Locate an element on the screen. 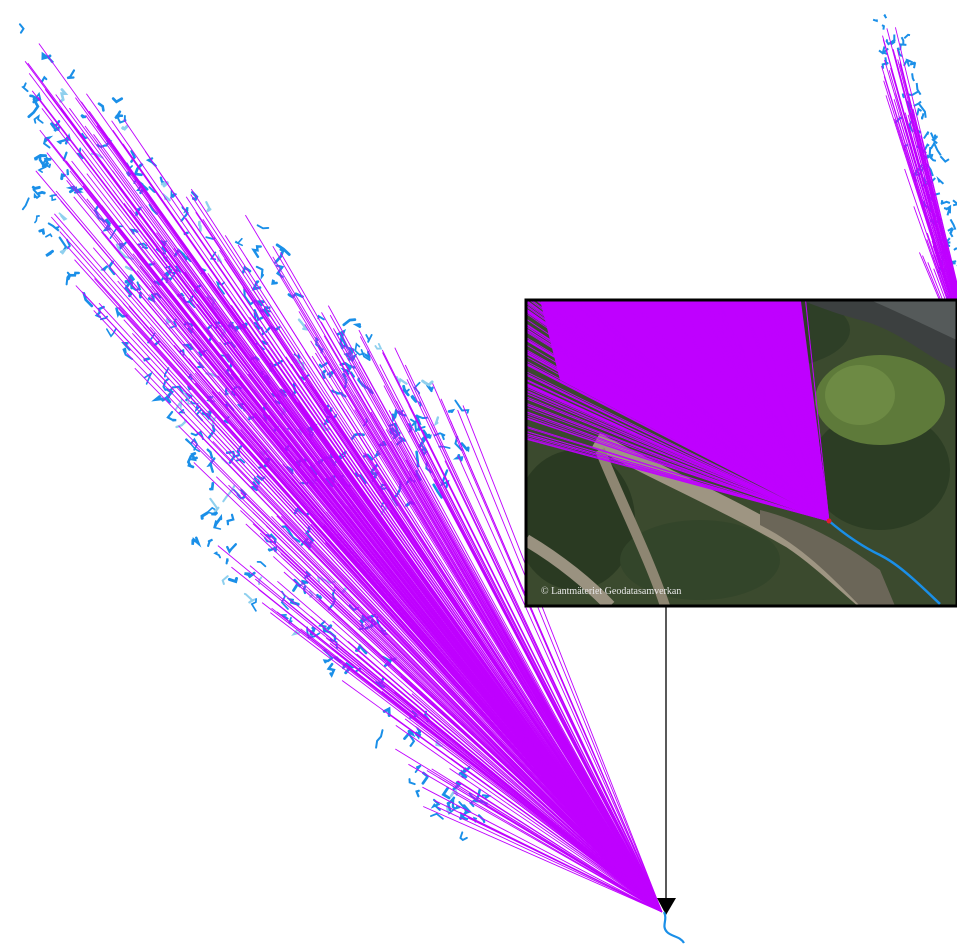 Image resolution: width=957 pixels, height=947 pixels. inset-flow-lines is located at coordinates (678, 411).